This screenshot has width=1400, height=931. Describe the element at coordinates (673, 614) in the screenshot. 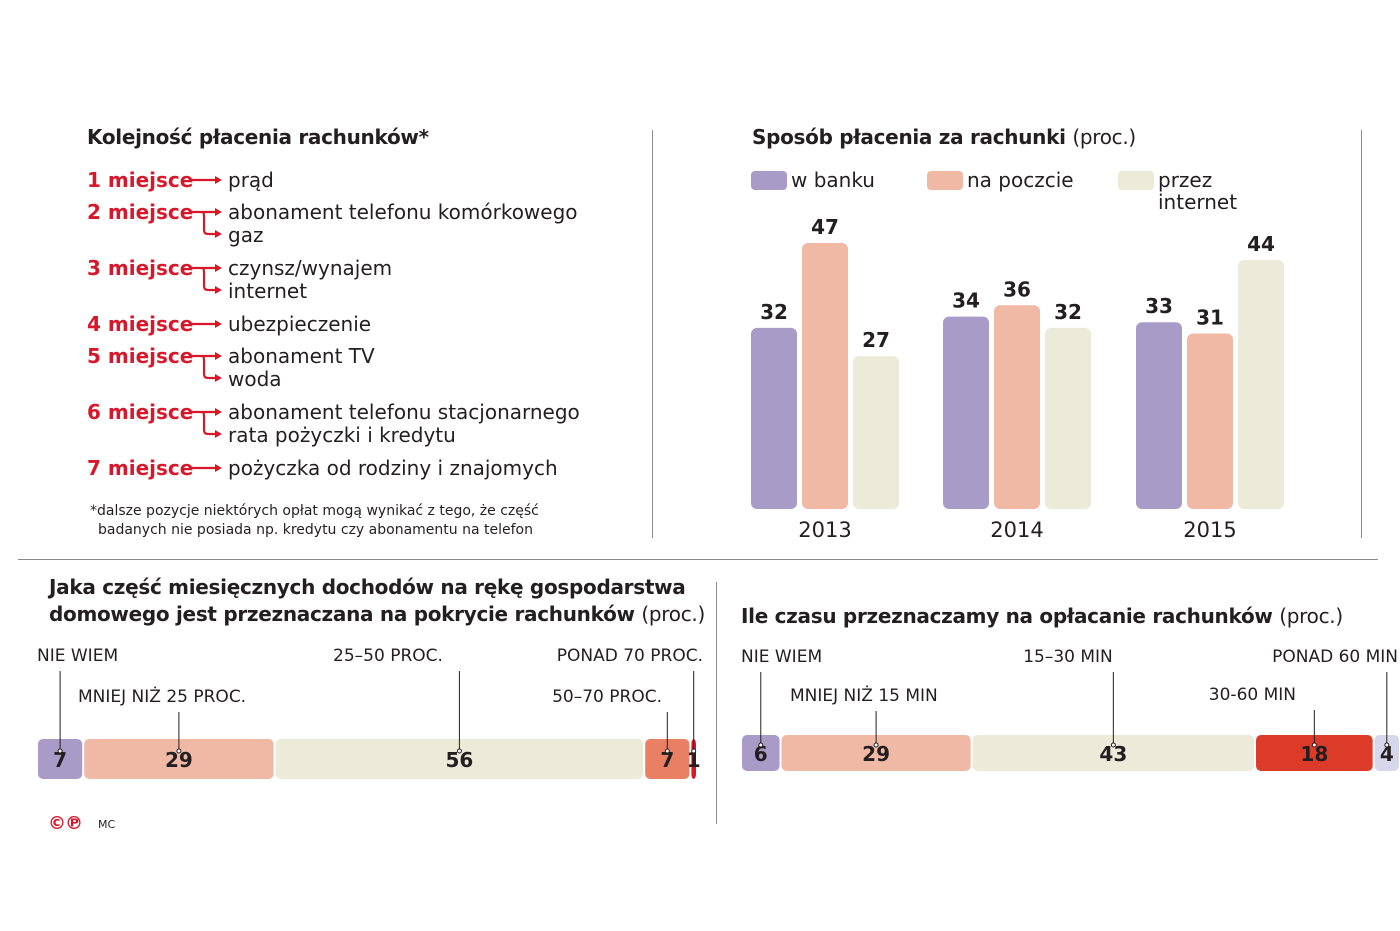

I see `income-share-unit: (proc.)` at that location.